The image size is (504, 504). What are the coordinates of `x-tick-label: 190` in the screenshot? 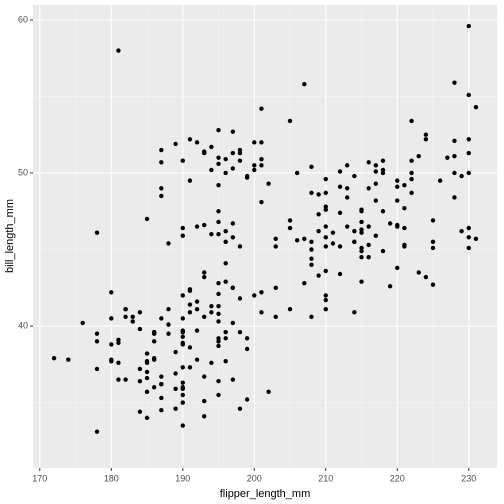 It's located at (182, 478).